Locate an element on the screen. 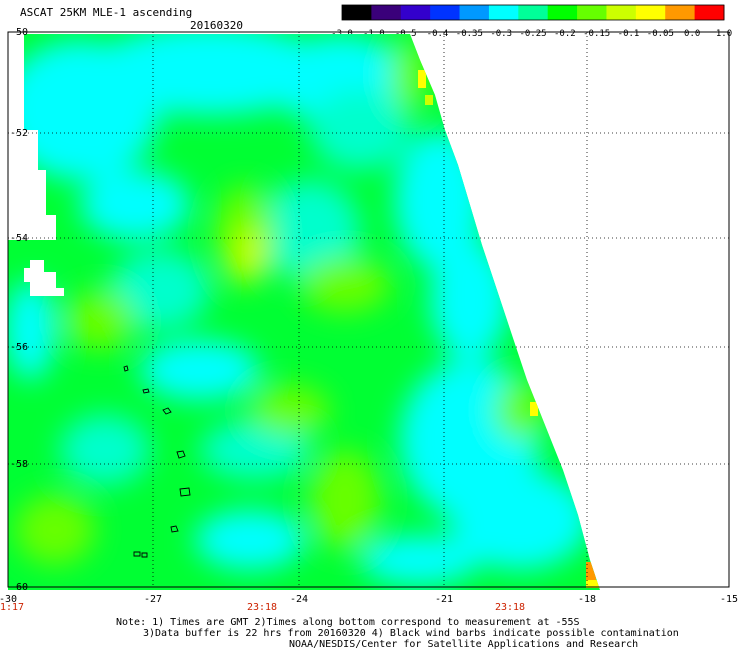  colorbar-label: 0.0 is located at coordinates (692, 34).